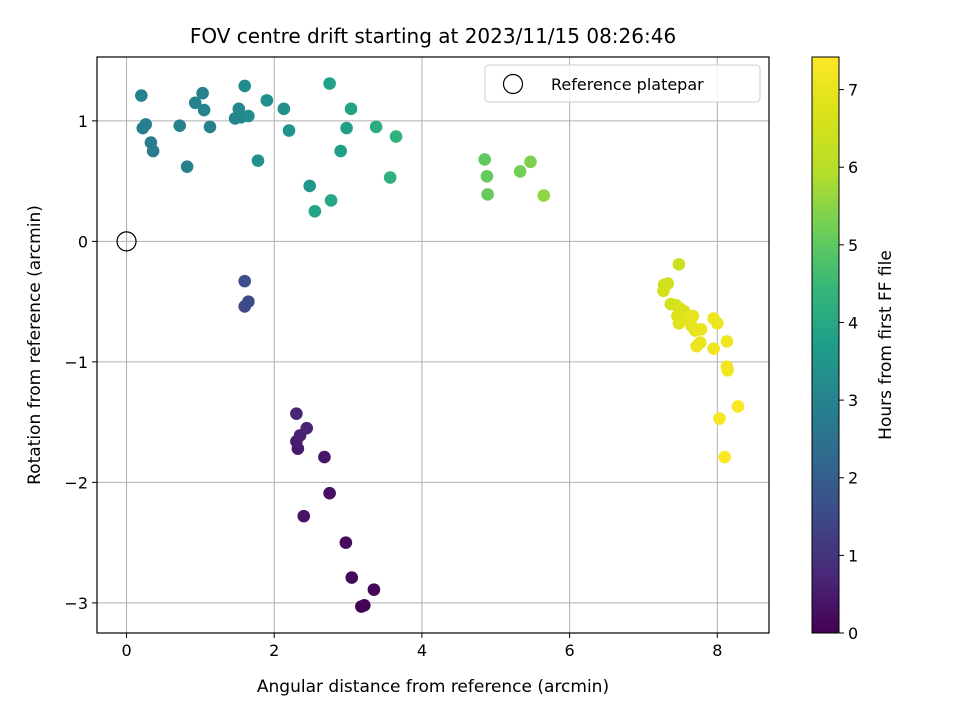 This screenshot has width=960, height=720. Describe the element at coordinates (433, 687) in the screenshot. I see `x-axis-label: Angular distance from reference (arcmin)` at that location.